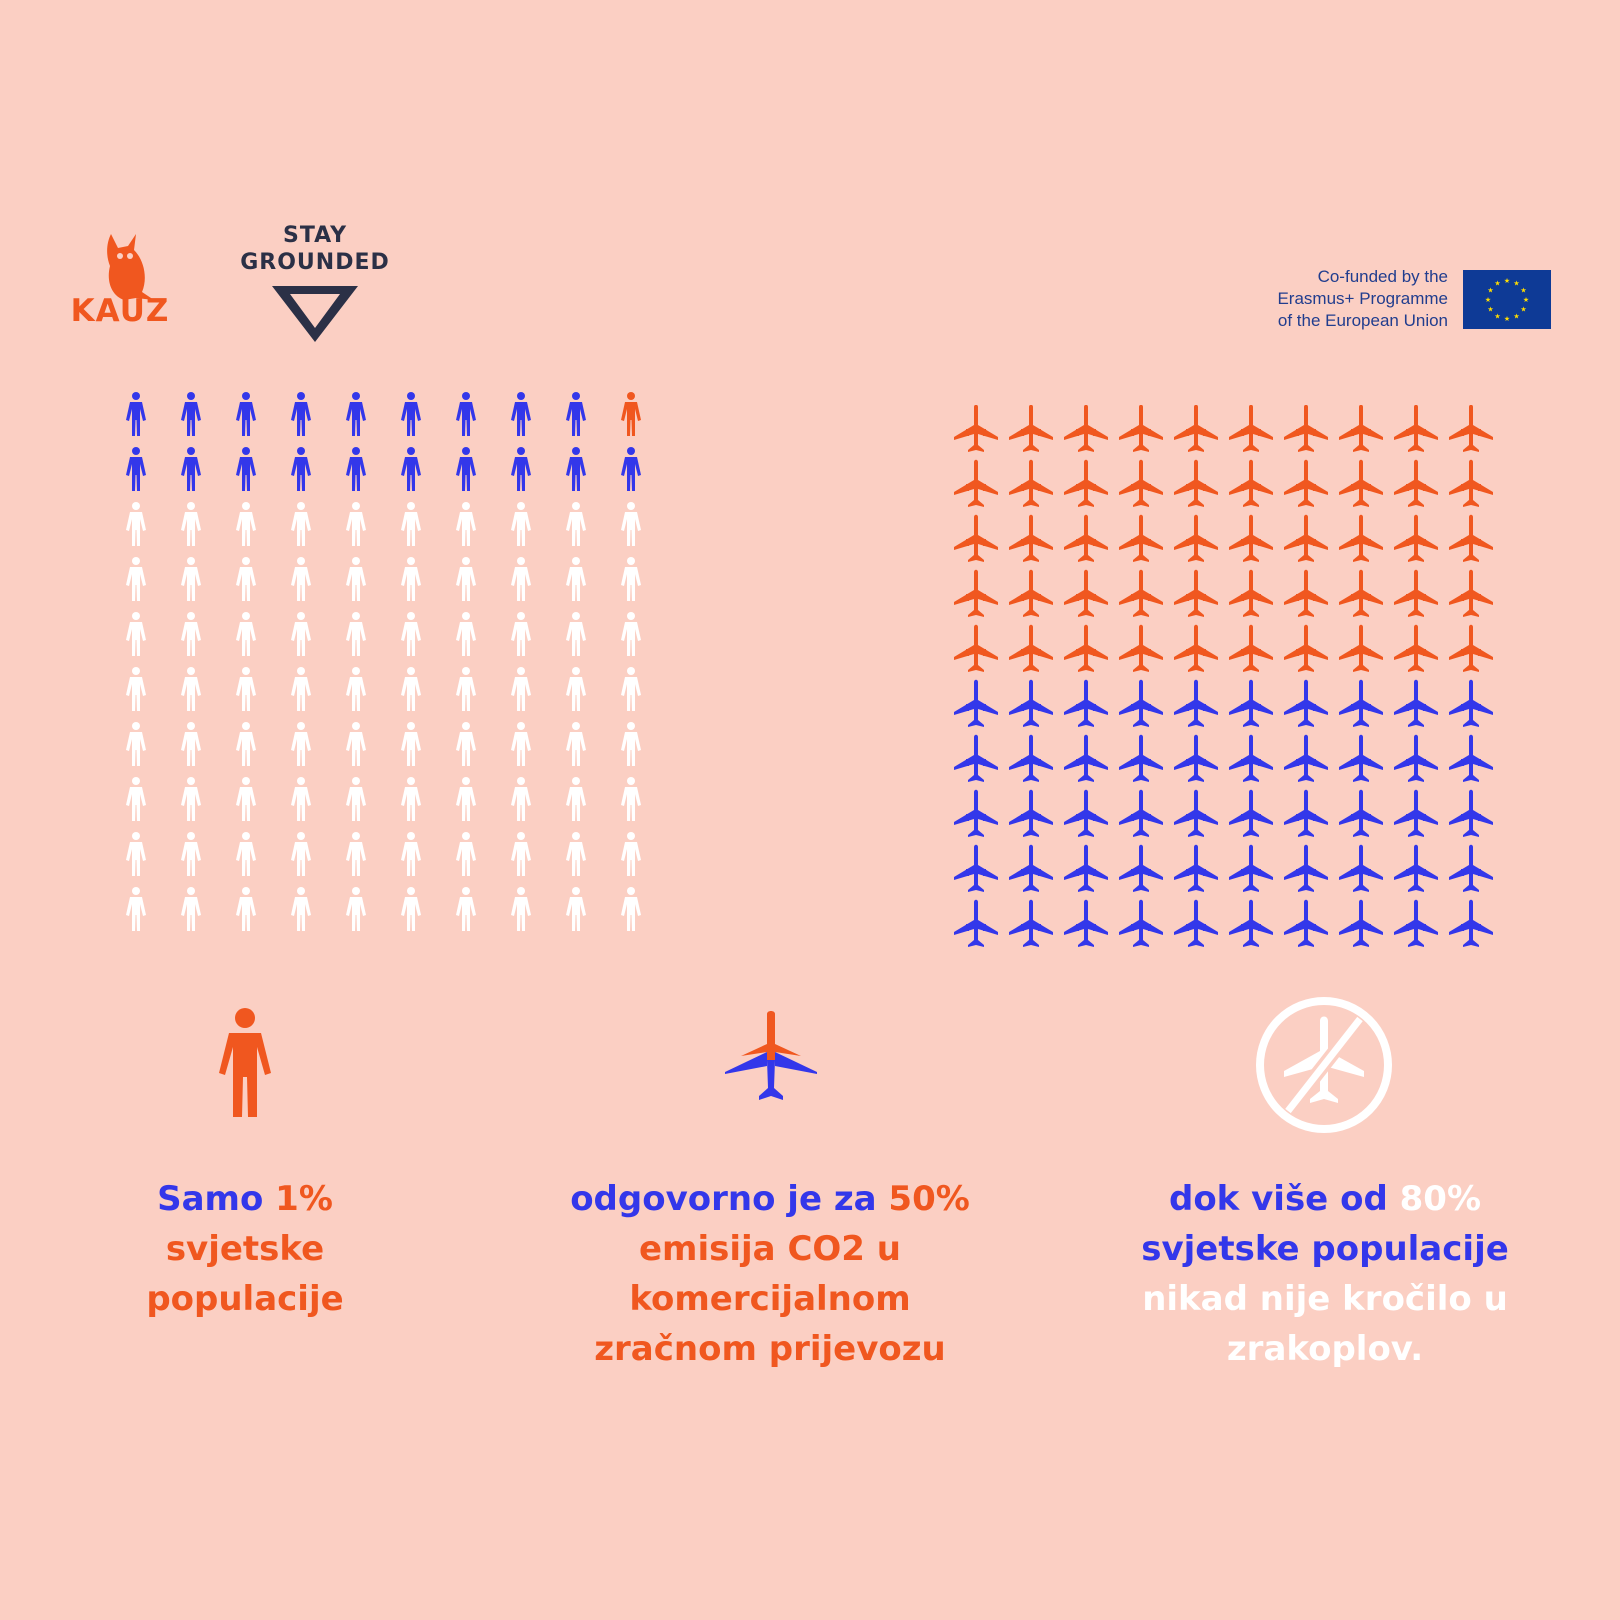 The image size is (1620, 1620). What do you see at coordinates (1325, 1249) in the screenshot?
I see `stat3-part-c: svjetske populacije` at bounding box center [1325, 1249].